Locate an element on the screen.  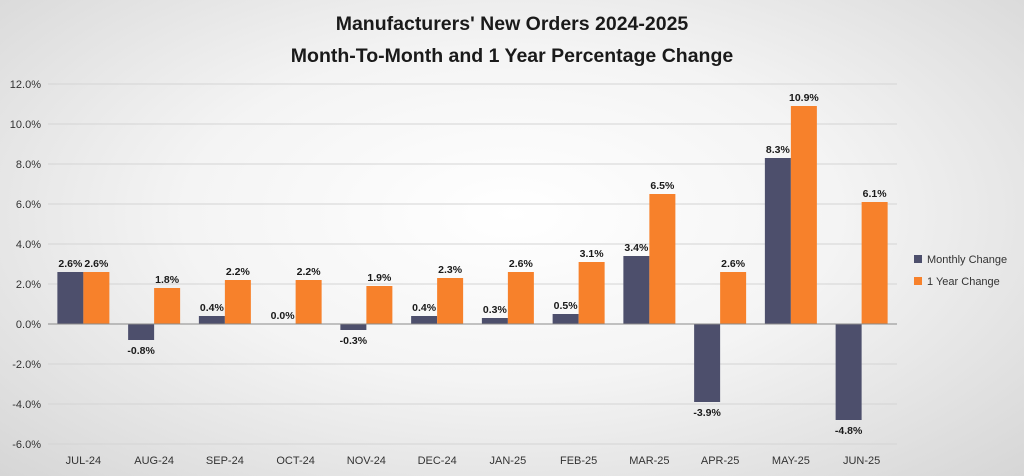
data-label-1-year-change: 1.8% is located at coordinates (167, 280).